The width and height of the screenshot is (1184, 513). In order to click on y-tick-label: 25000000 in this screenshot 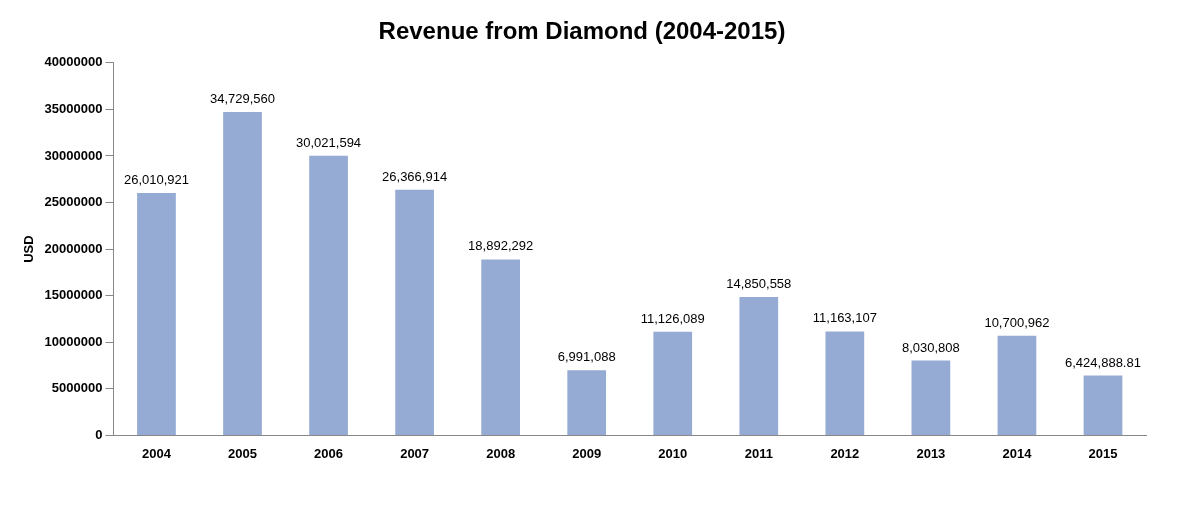, I will do `click(73, 202)`.